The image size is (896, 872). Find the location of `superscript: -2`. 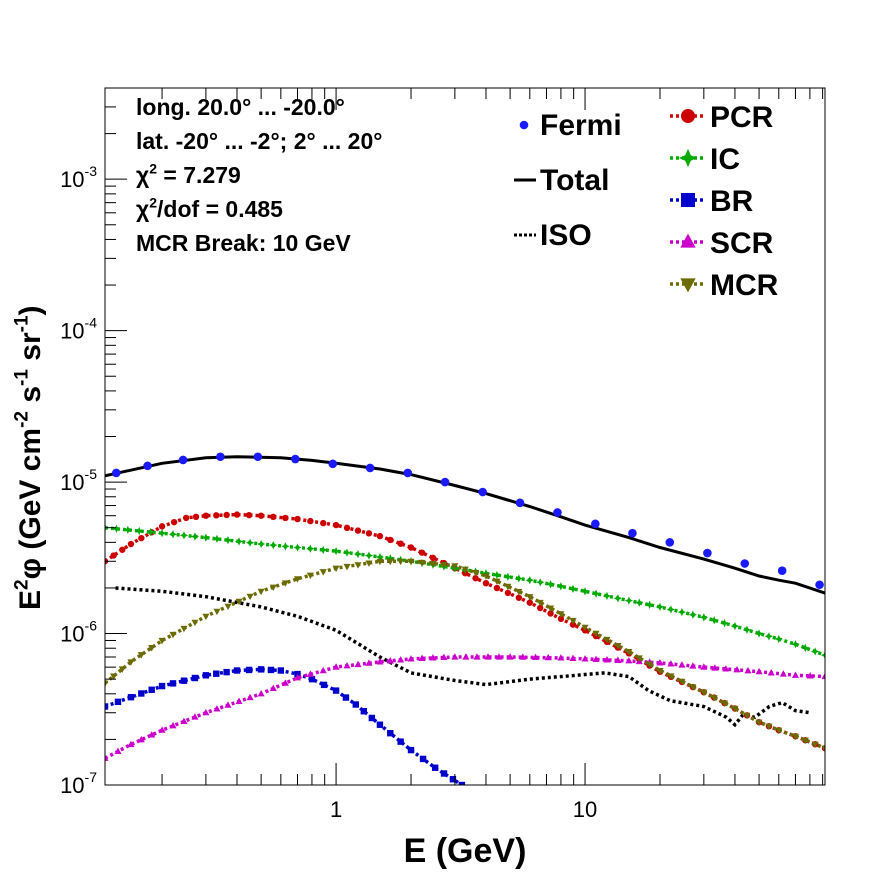

superscript: -2 is located at coordinates (21, 419).